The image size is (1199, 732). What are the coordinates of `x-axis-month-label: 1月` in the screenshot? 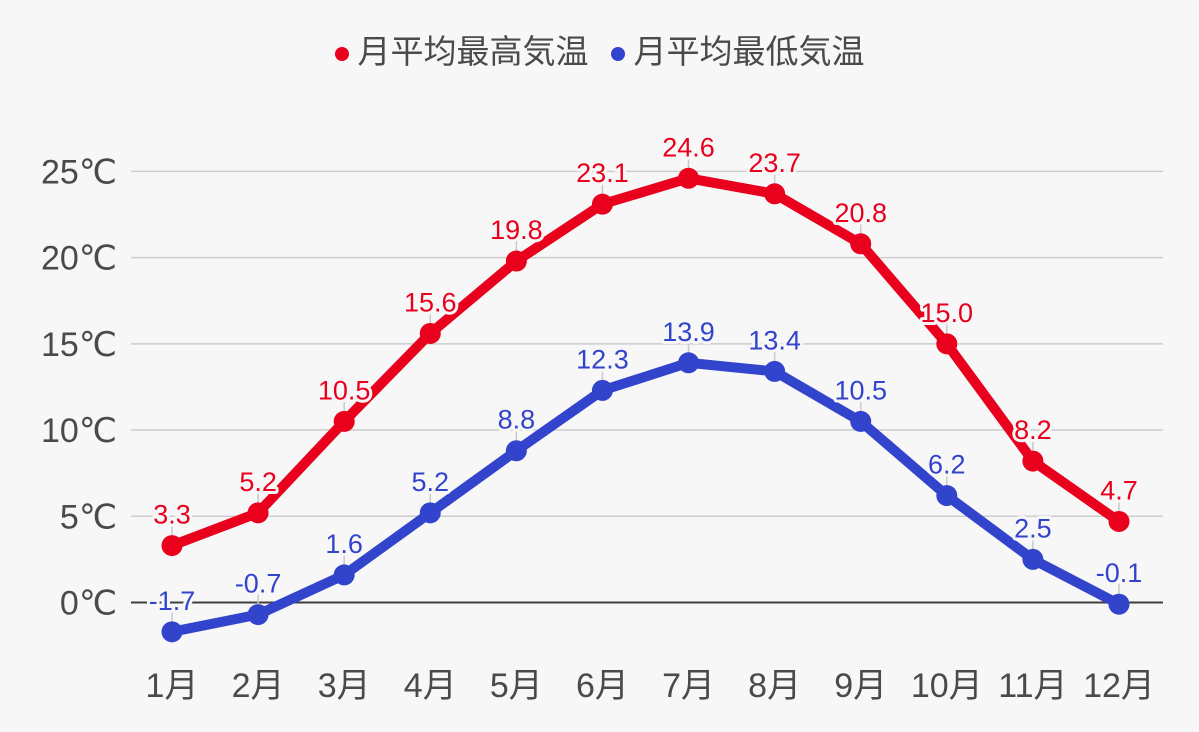 It's located at (172, 686).